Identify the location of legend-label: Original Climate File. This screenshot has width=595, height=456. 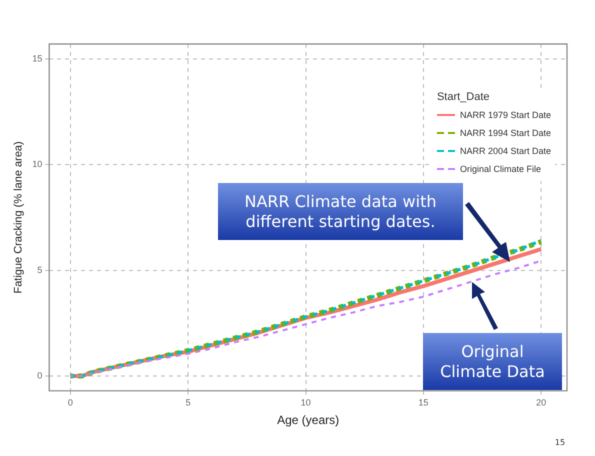
(500, 169).